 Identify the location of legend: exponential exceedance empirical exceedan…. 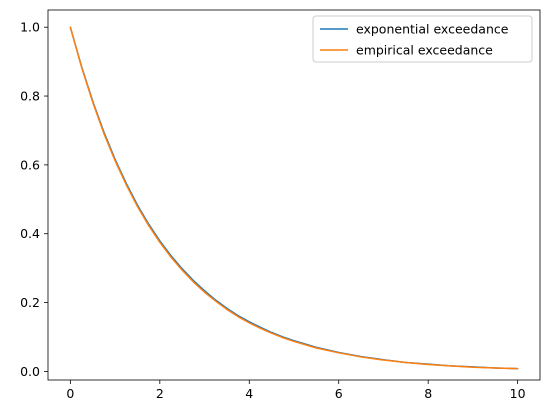
(422, 39).